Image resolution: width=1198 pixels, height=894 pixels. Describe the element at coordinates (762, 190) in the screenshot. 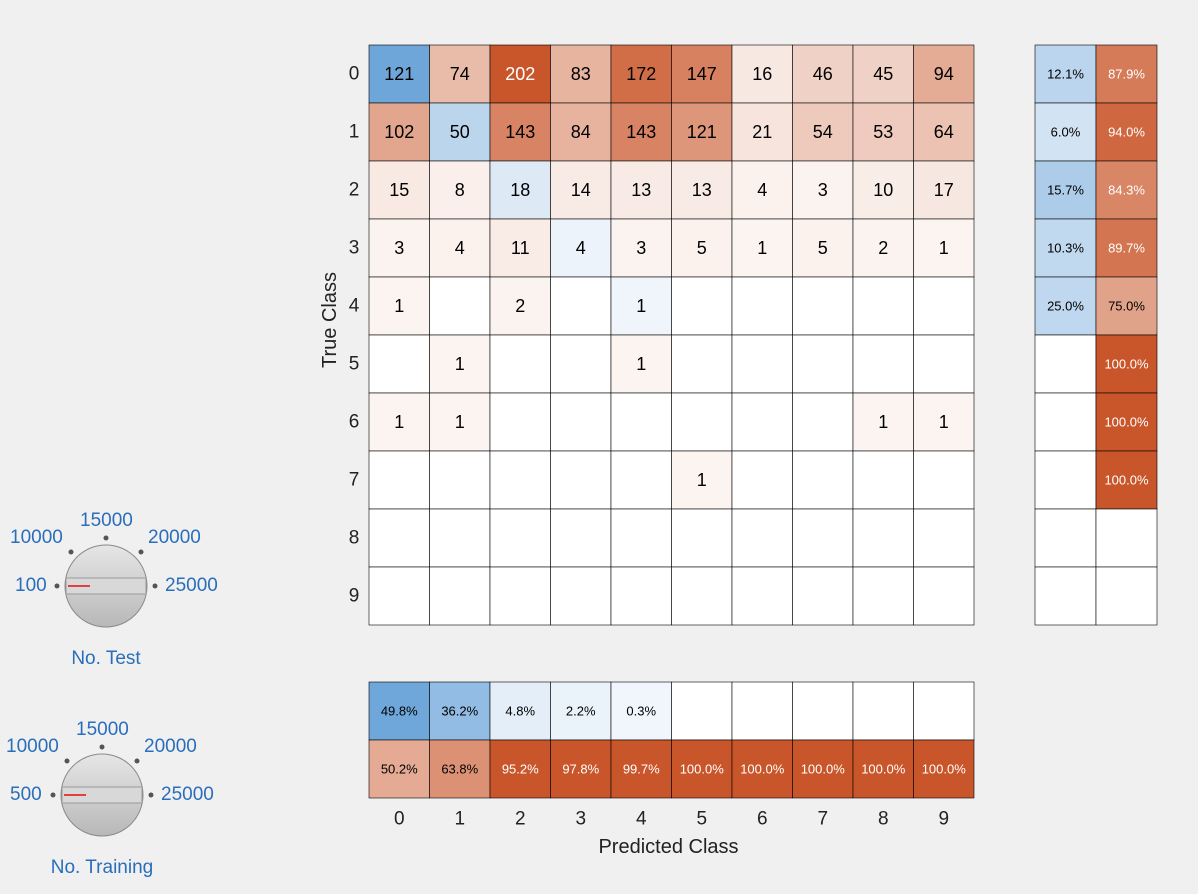

I see `matrix-cell-value: 4` at that location.